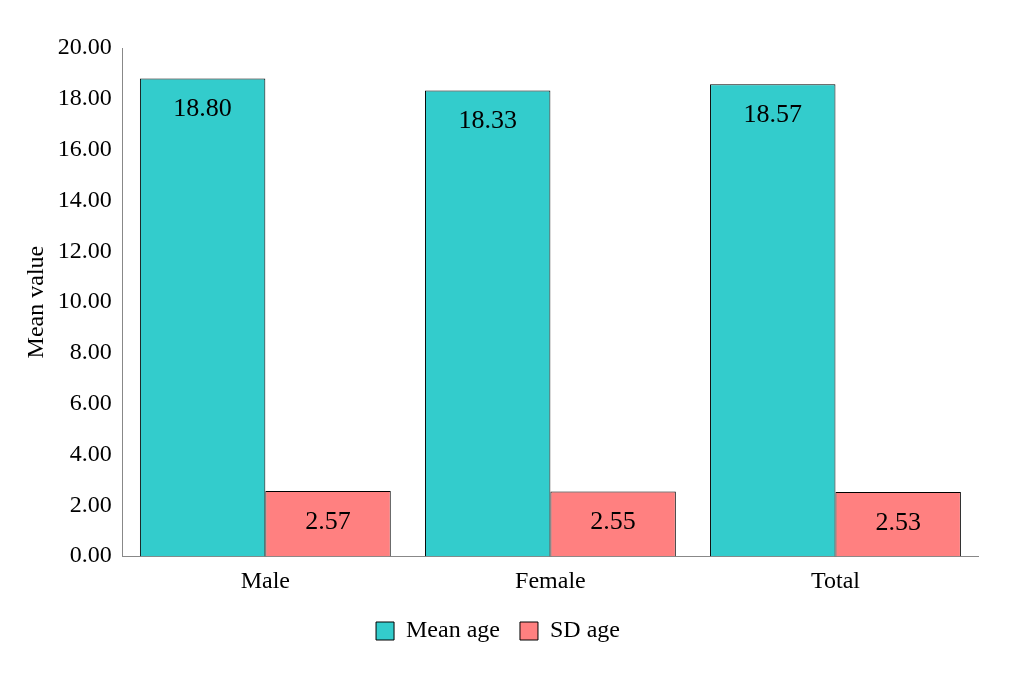  What do you see at coordinates (328, 520) in the screenshot?
I see `data-label: 2.57` at bounding box center [328, 520].